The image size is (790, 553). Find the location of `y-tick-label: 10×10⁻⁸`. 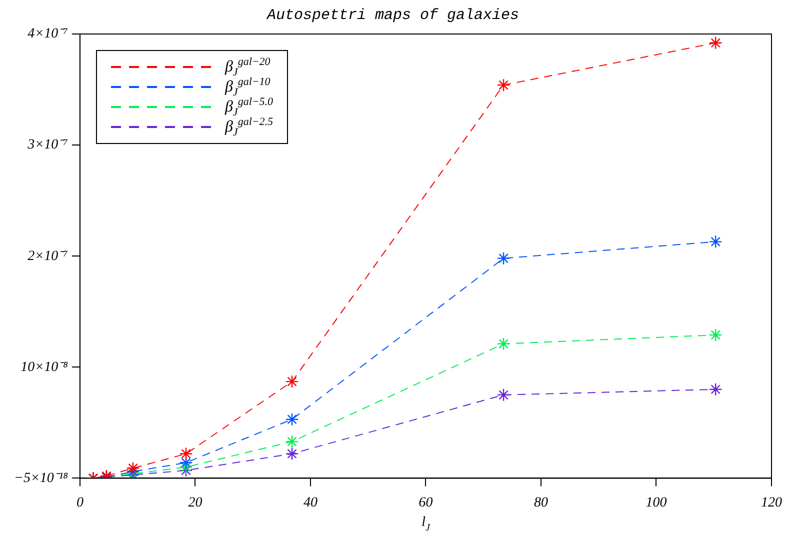

y-tick-label: 10×10⁻⁸ is located at coordinates (44, 367).